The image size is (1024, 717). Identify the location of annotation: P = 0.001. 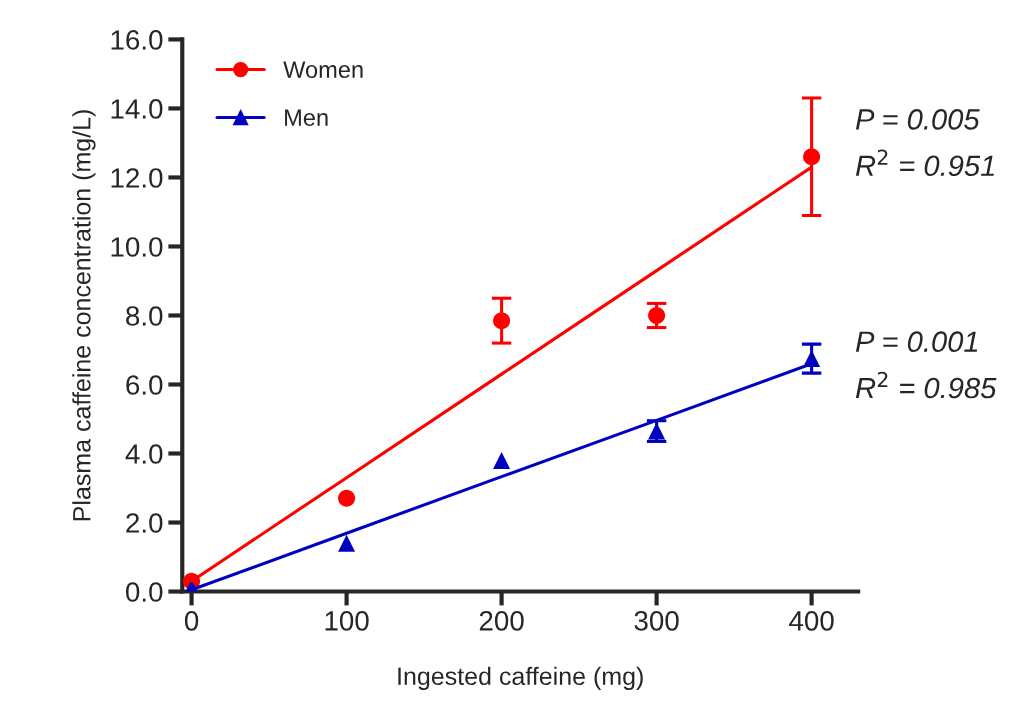
(916, 341).